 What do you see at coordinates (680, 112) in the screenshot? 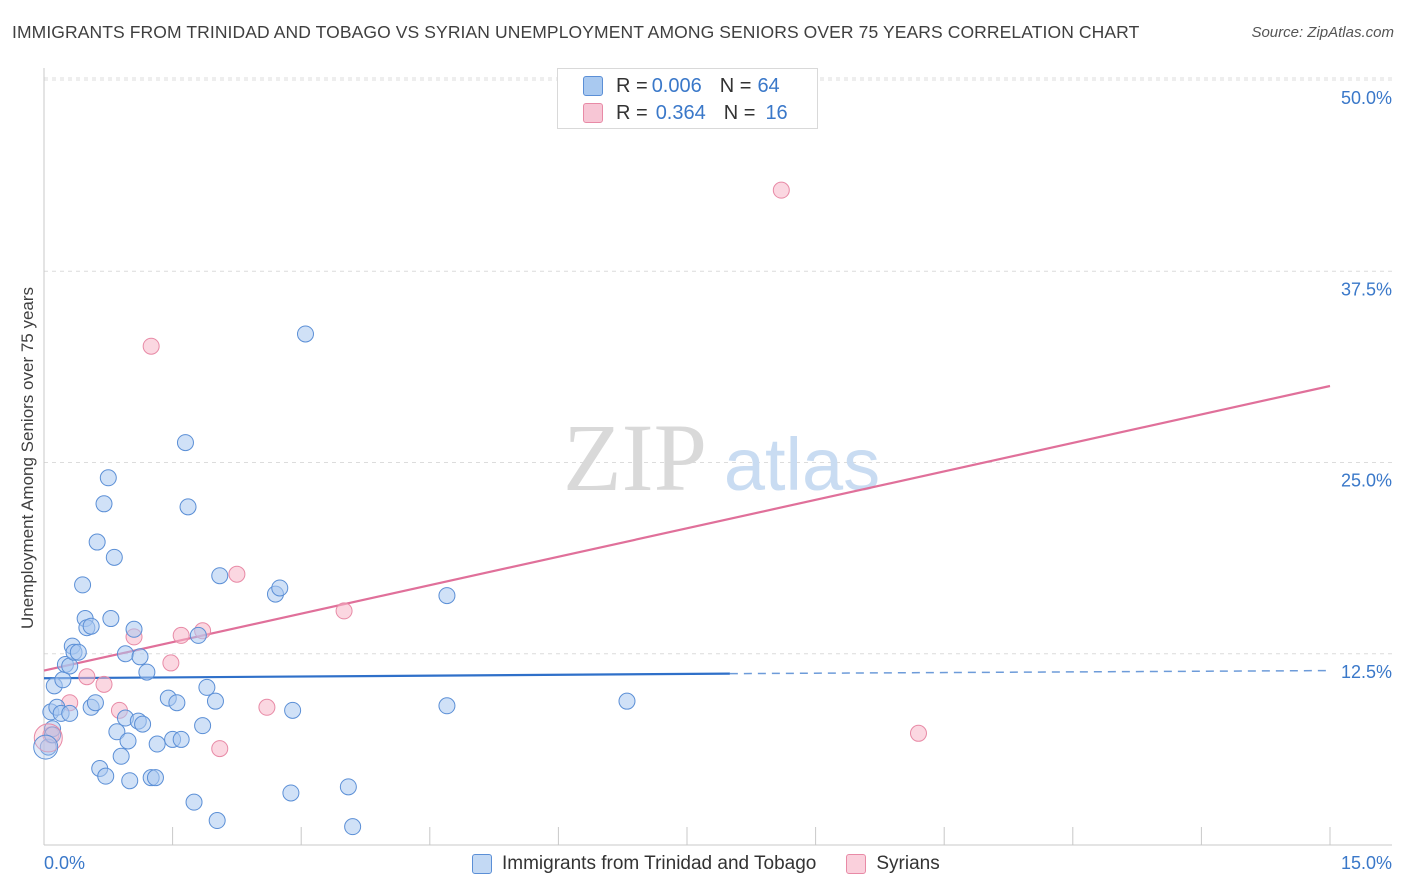
I see `r-value: 0.364` at bounding box center [680, 112].